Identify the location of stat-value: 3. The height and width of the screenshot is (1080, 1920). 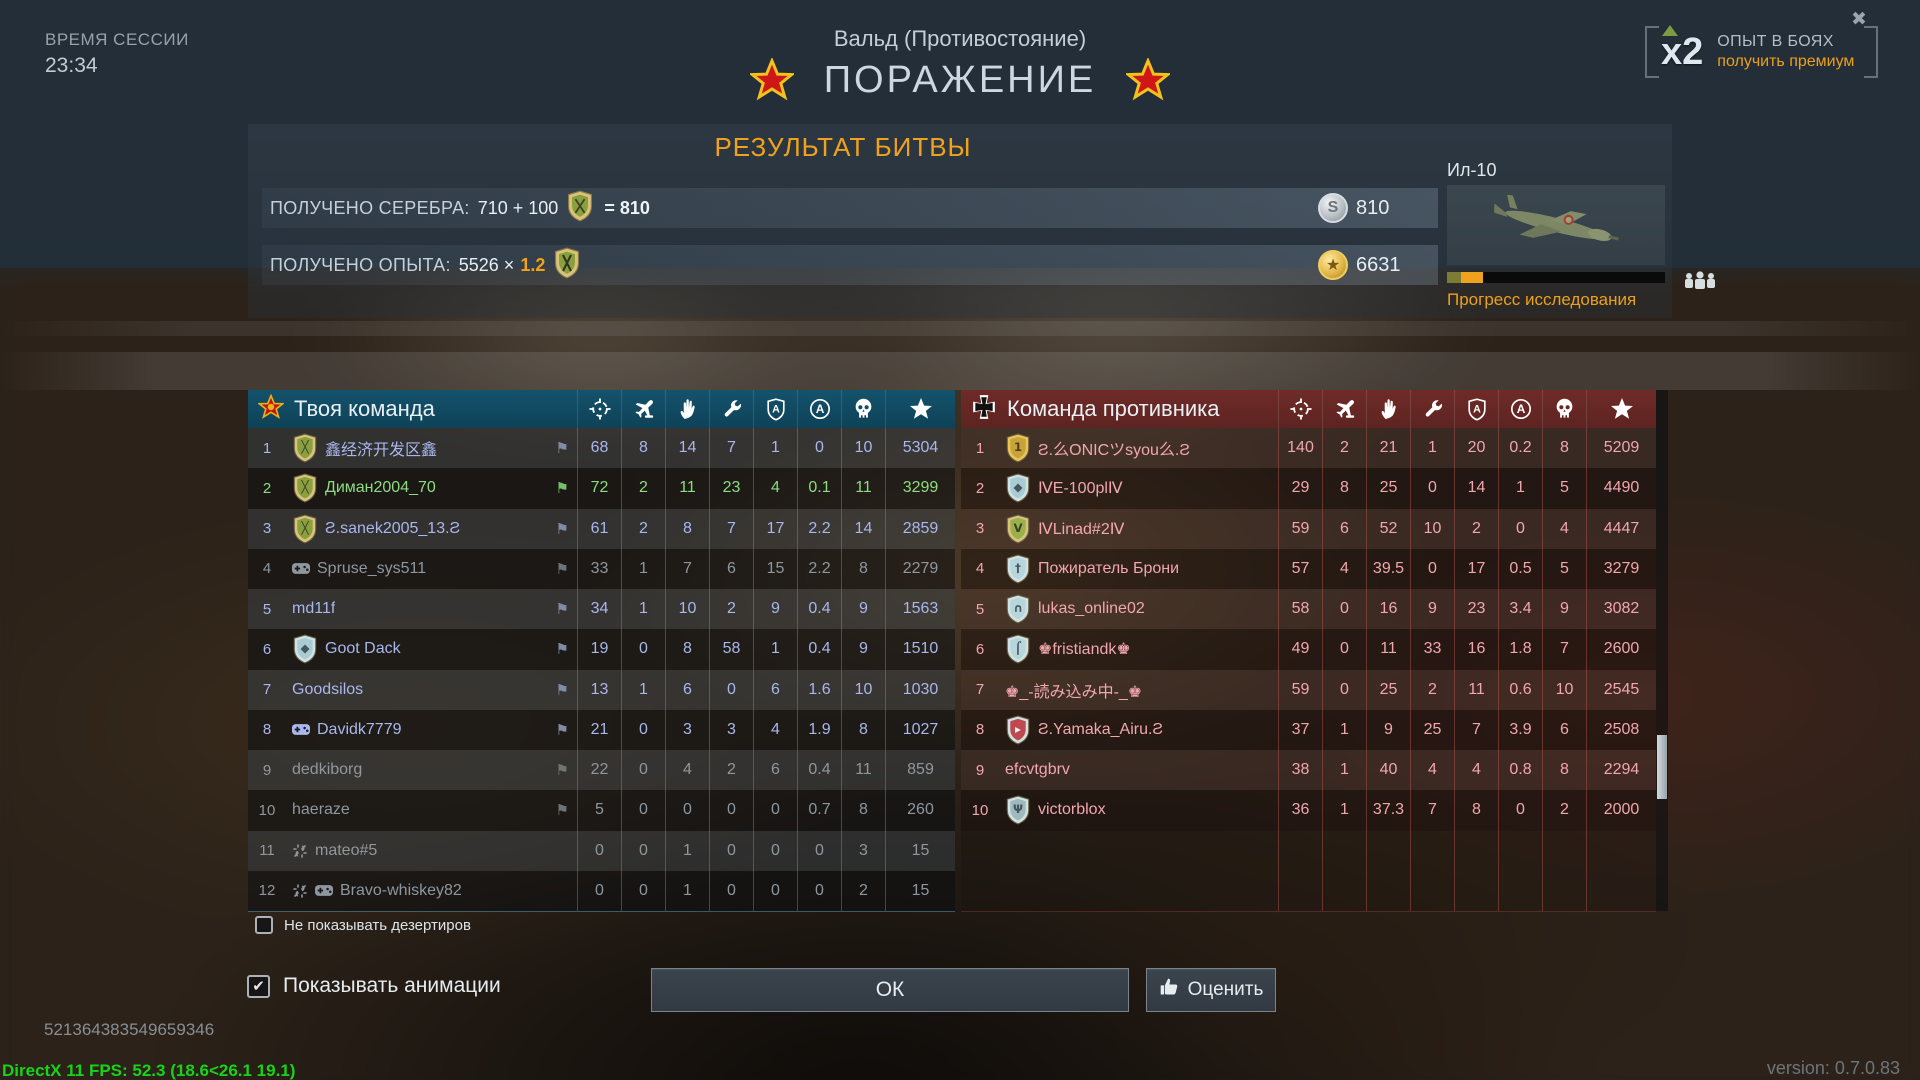
(731, 729).